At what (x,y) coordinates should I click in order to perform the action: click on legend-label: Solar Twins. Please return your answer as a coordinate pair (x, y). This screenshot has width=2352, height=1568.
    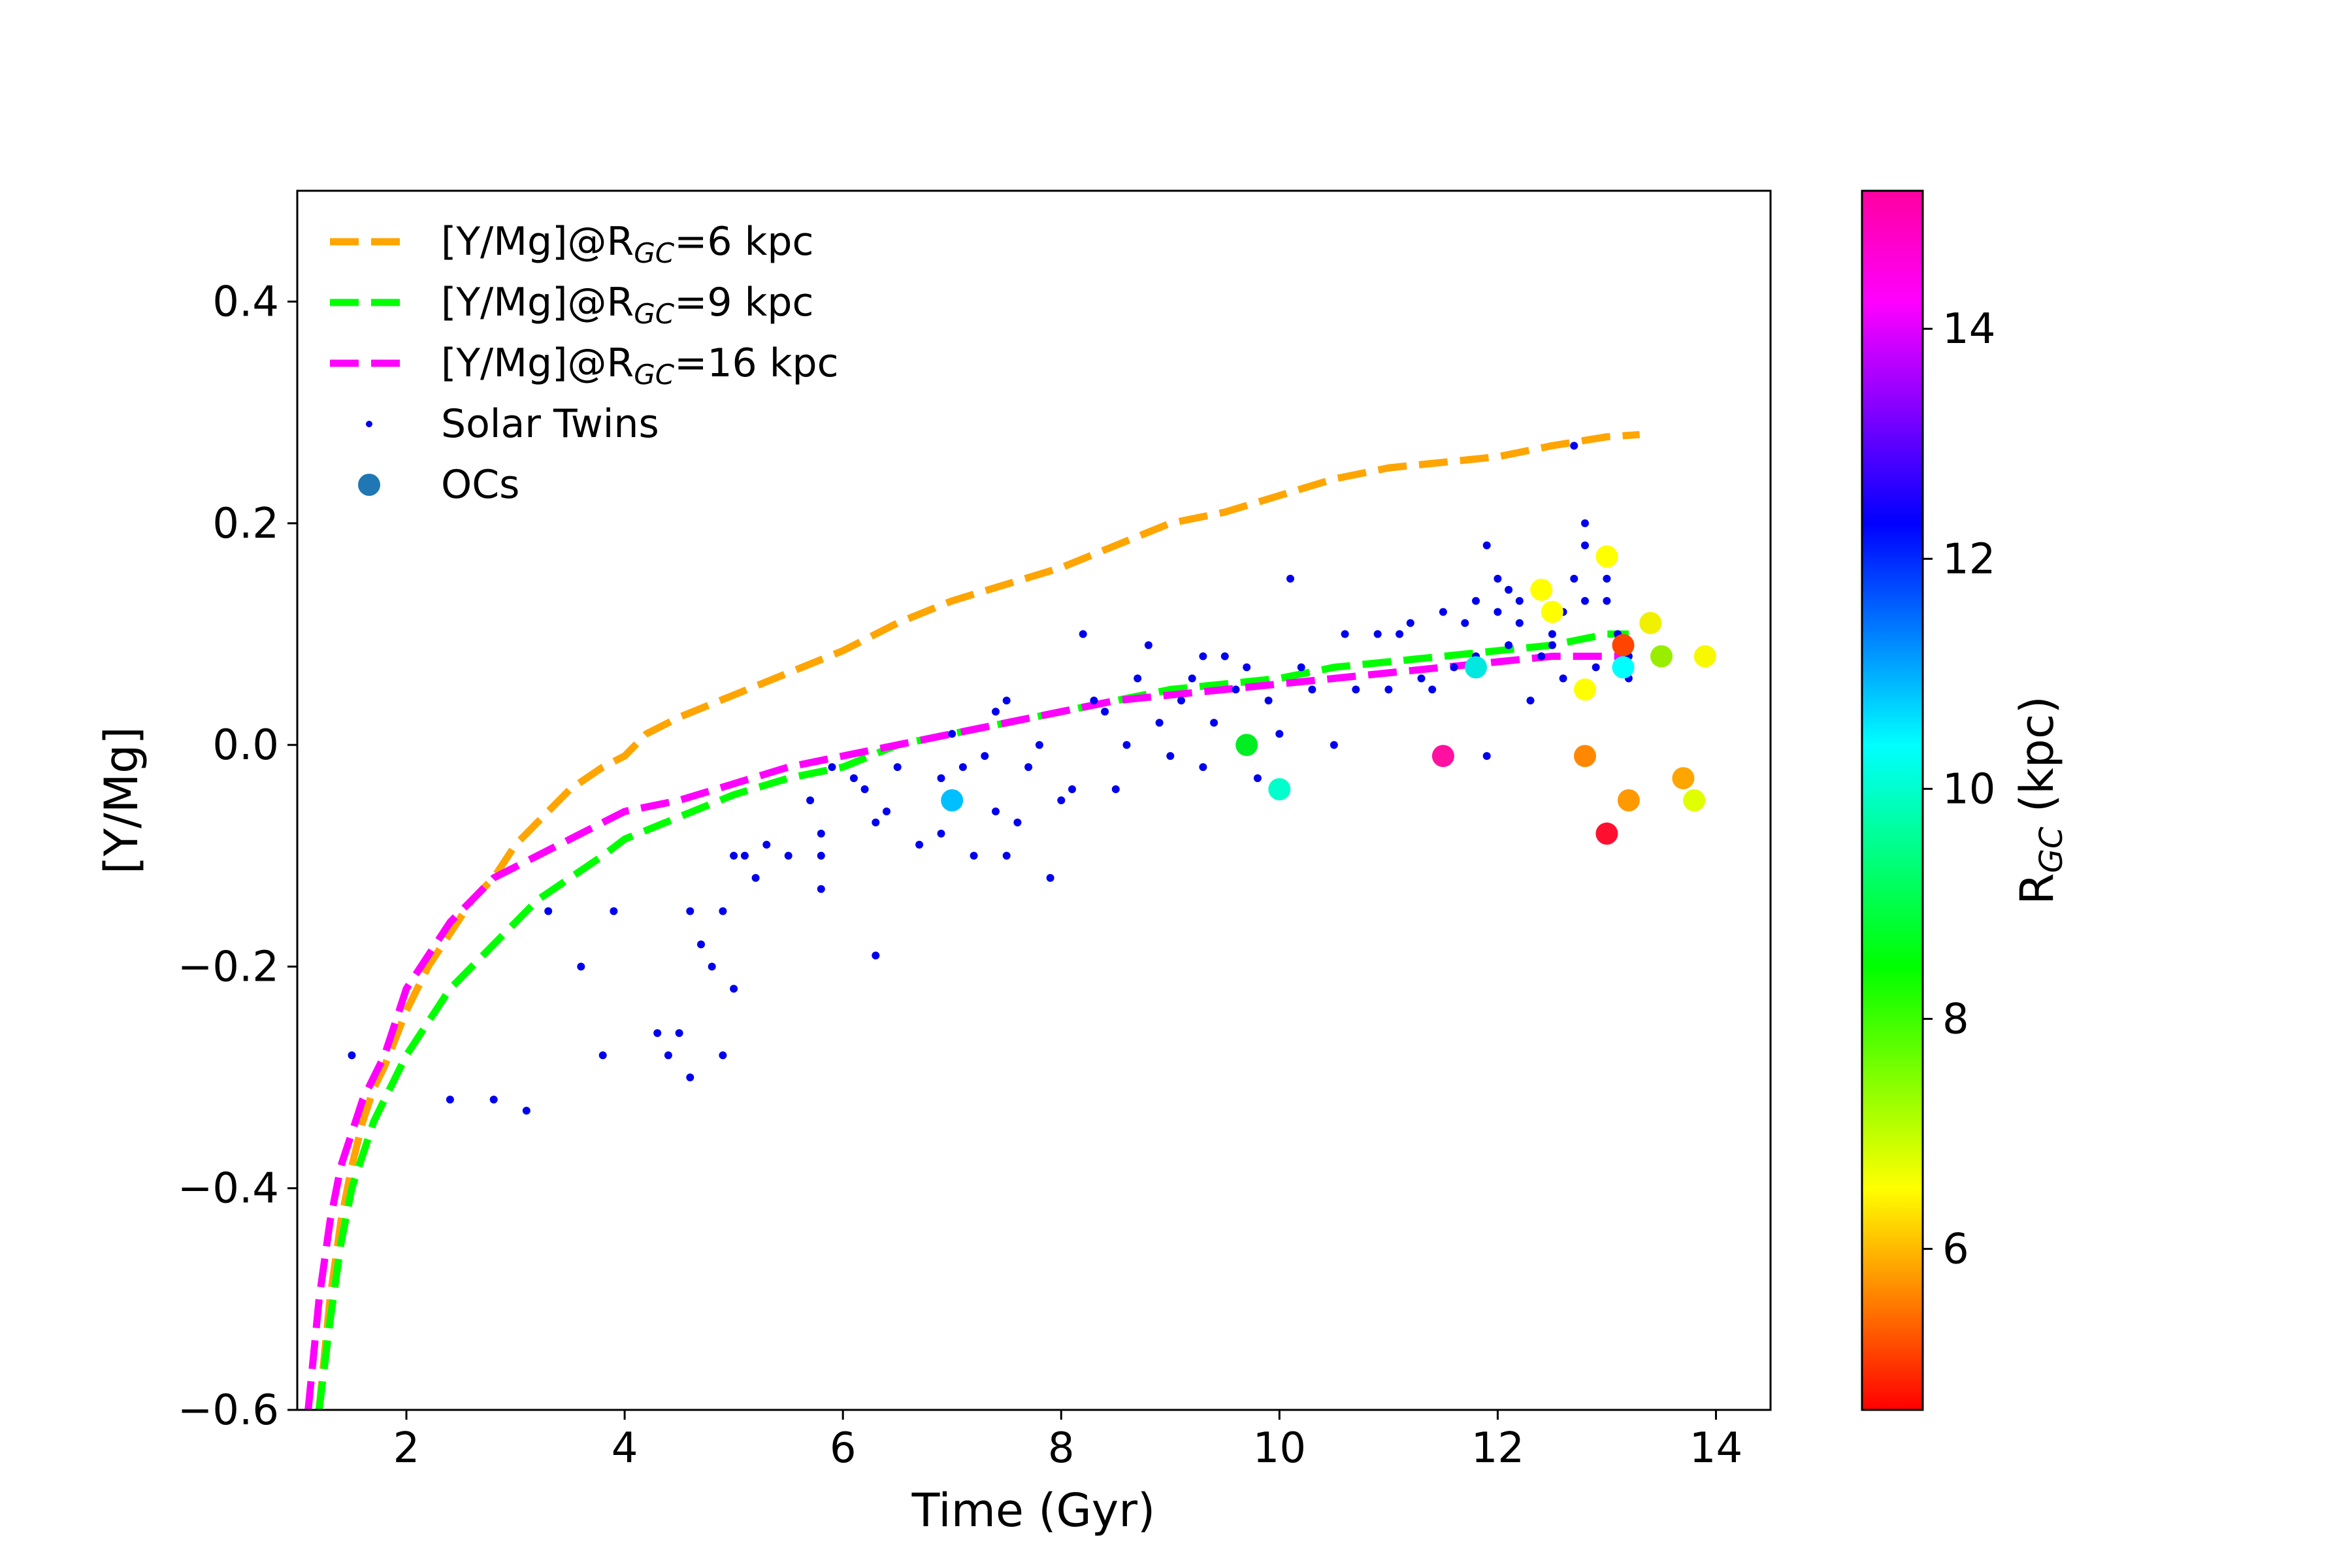
    Looking at the image, I should click on (550, 424).